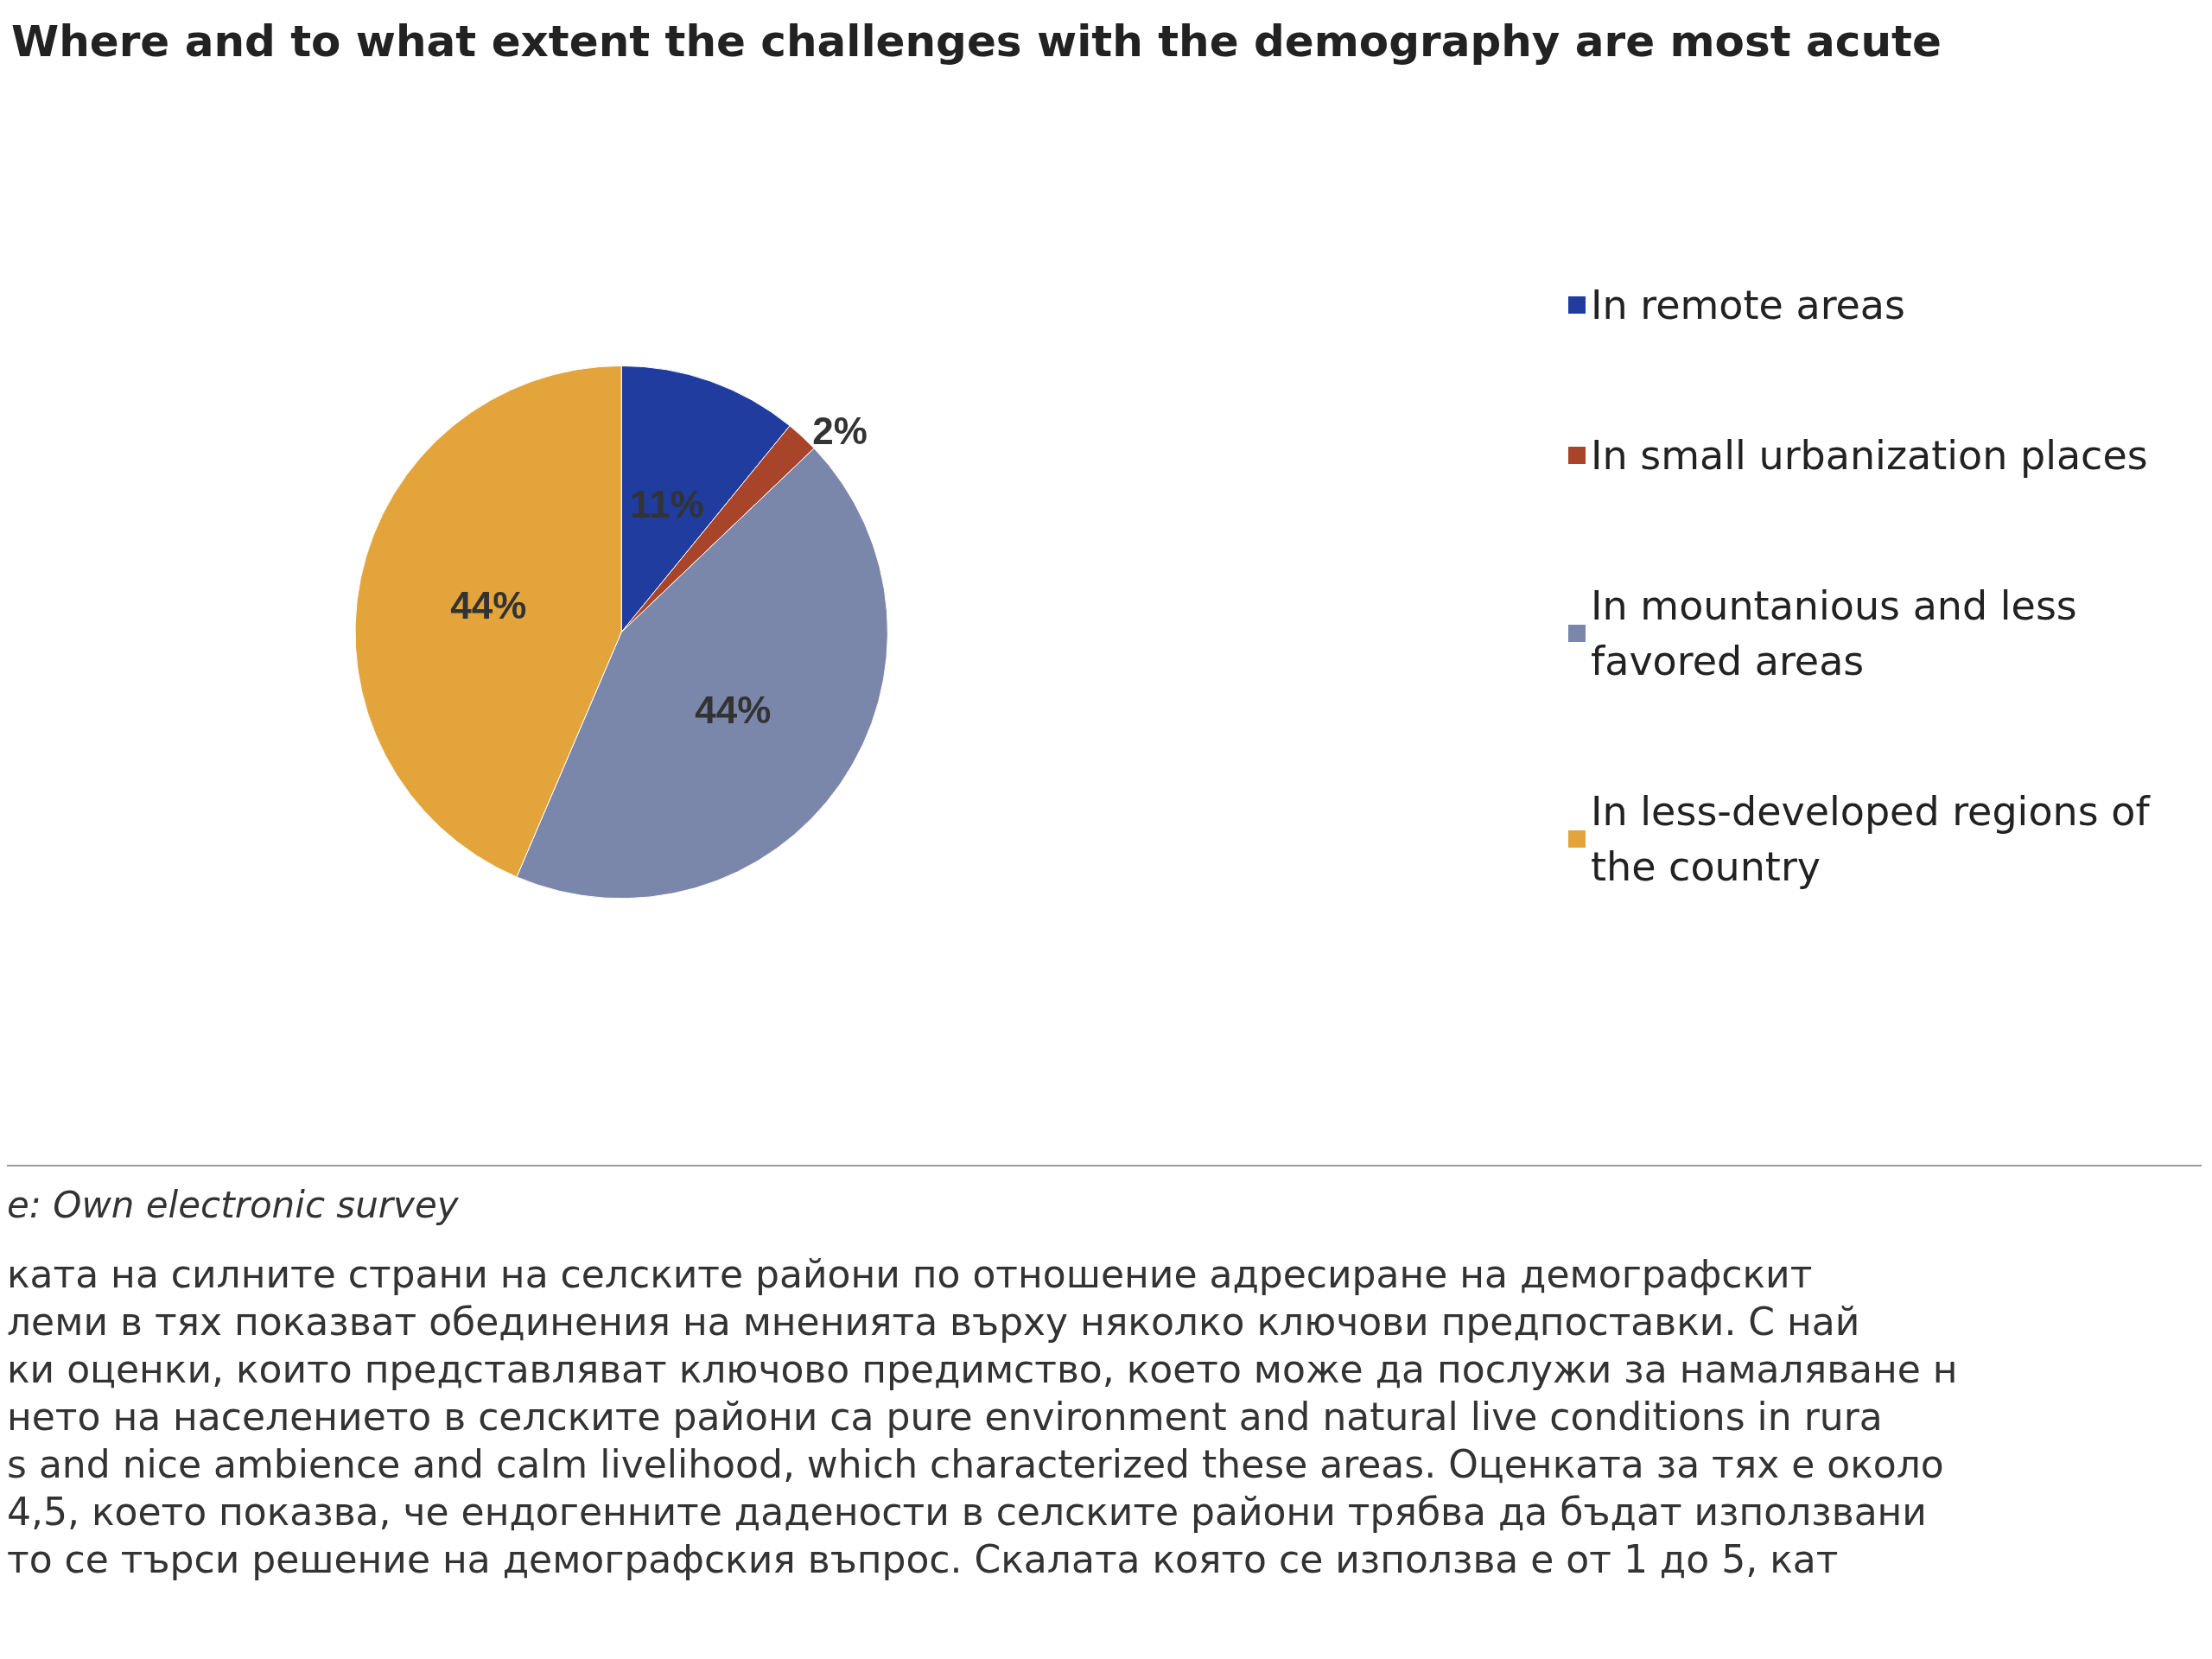 The height and width of the screenshot is (1659, 2212). What do you see at coordinates (1748, 305) in the screenshot?
I see `legend-label: In remote areas` at bounding box center [1748, 305].